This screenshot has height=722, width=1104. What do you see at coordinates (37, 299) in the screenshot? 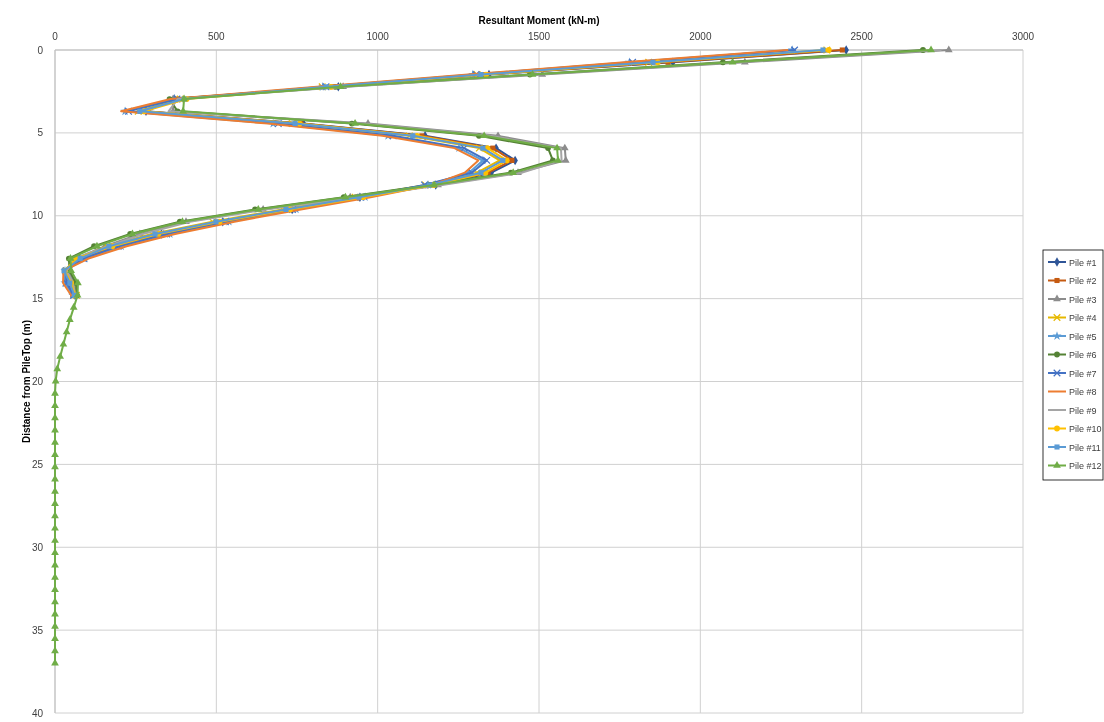
I see `y-tick-label: 15` at bounding box center [37, 299].